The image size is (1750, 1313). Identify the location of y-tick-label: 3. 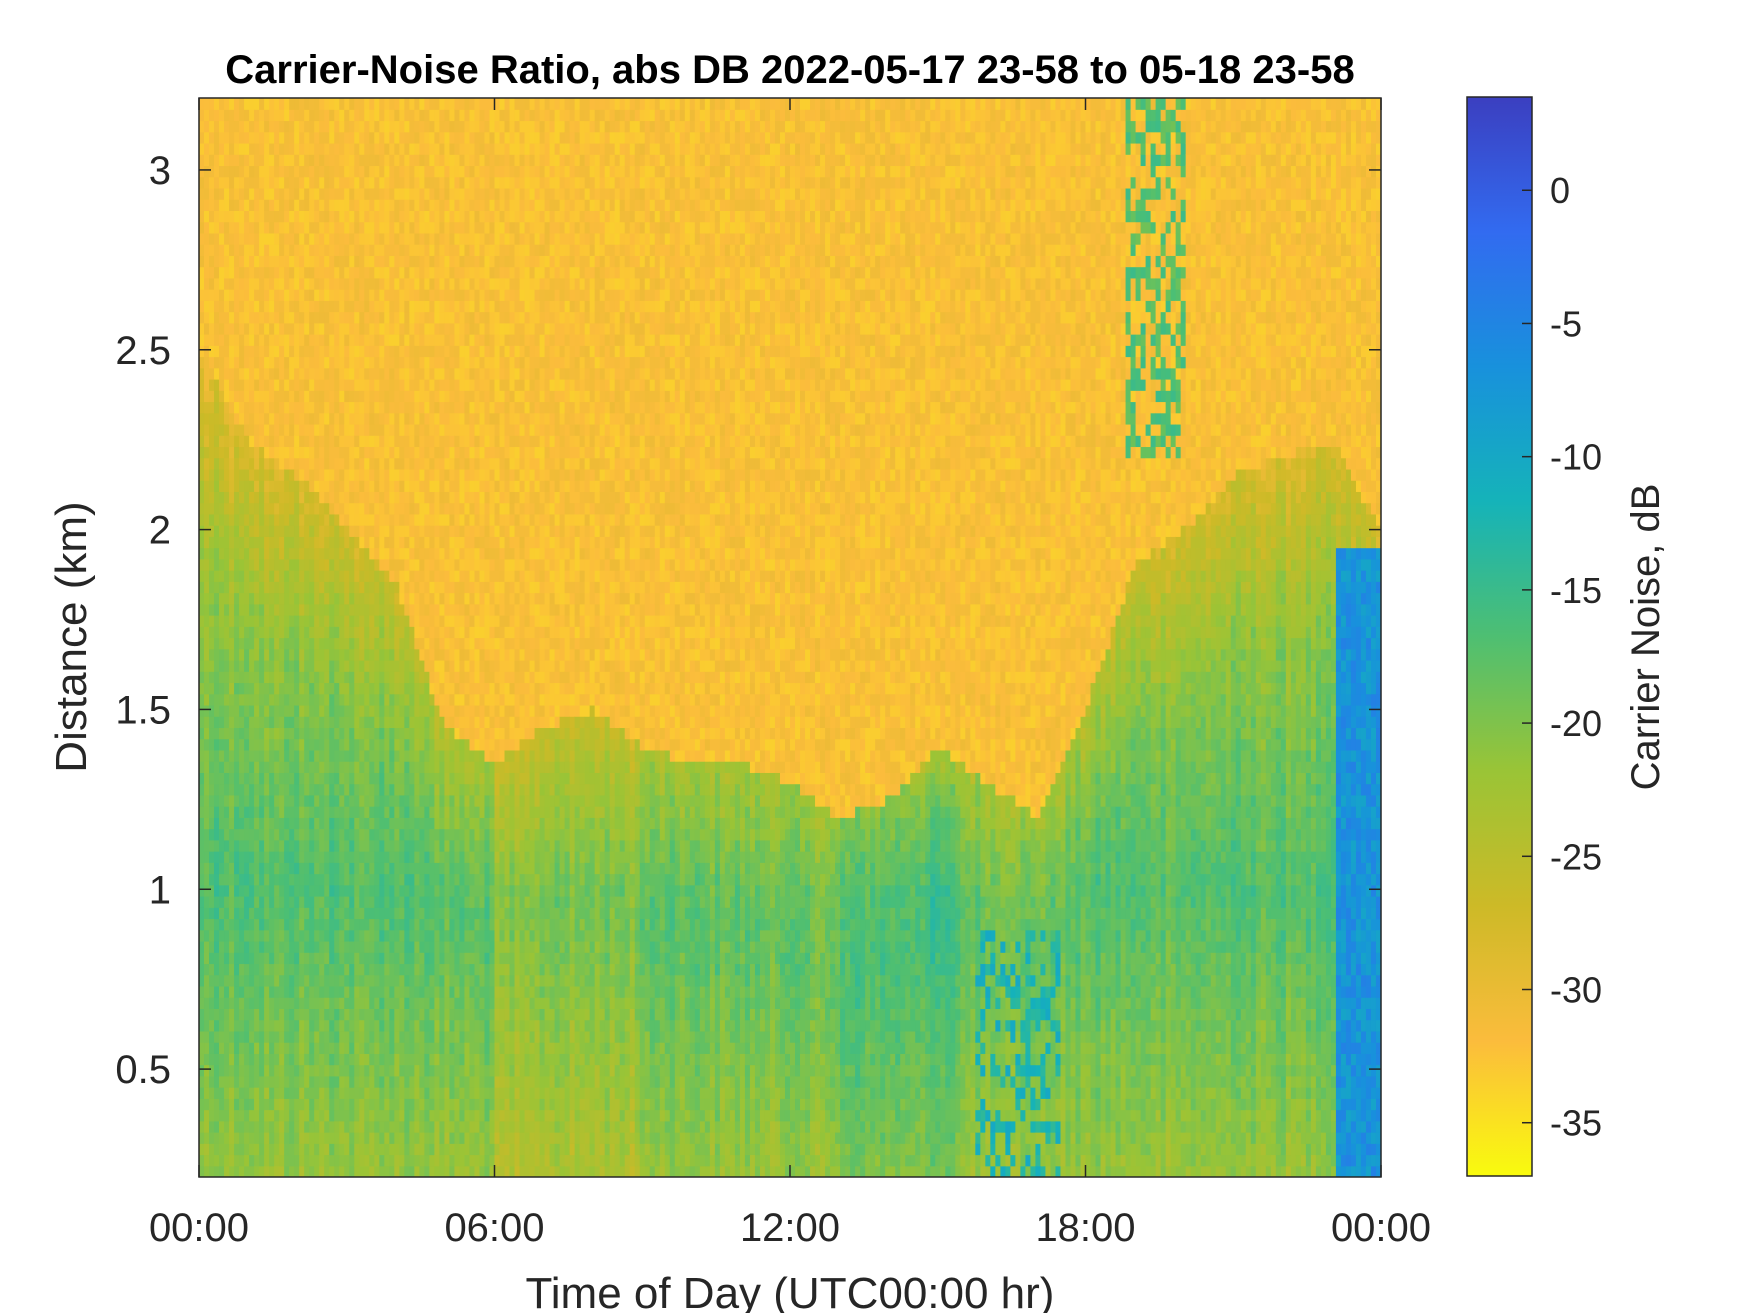
(160, 171).